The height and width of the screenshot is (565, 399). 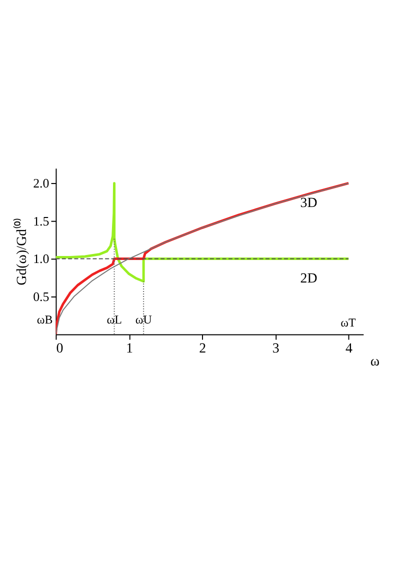 I want to click on annotation: ωL, so click(x=114, y=319).